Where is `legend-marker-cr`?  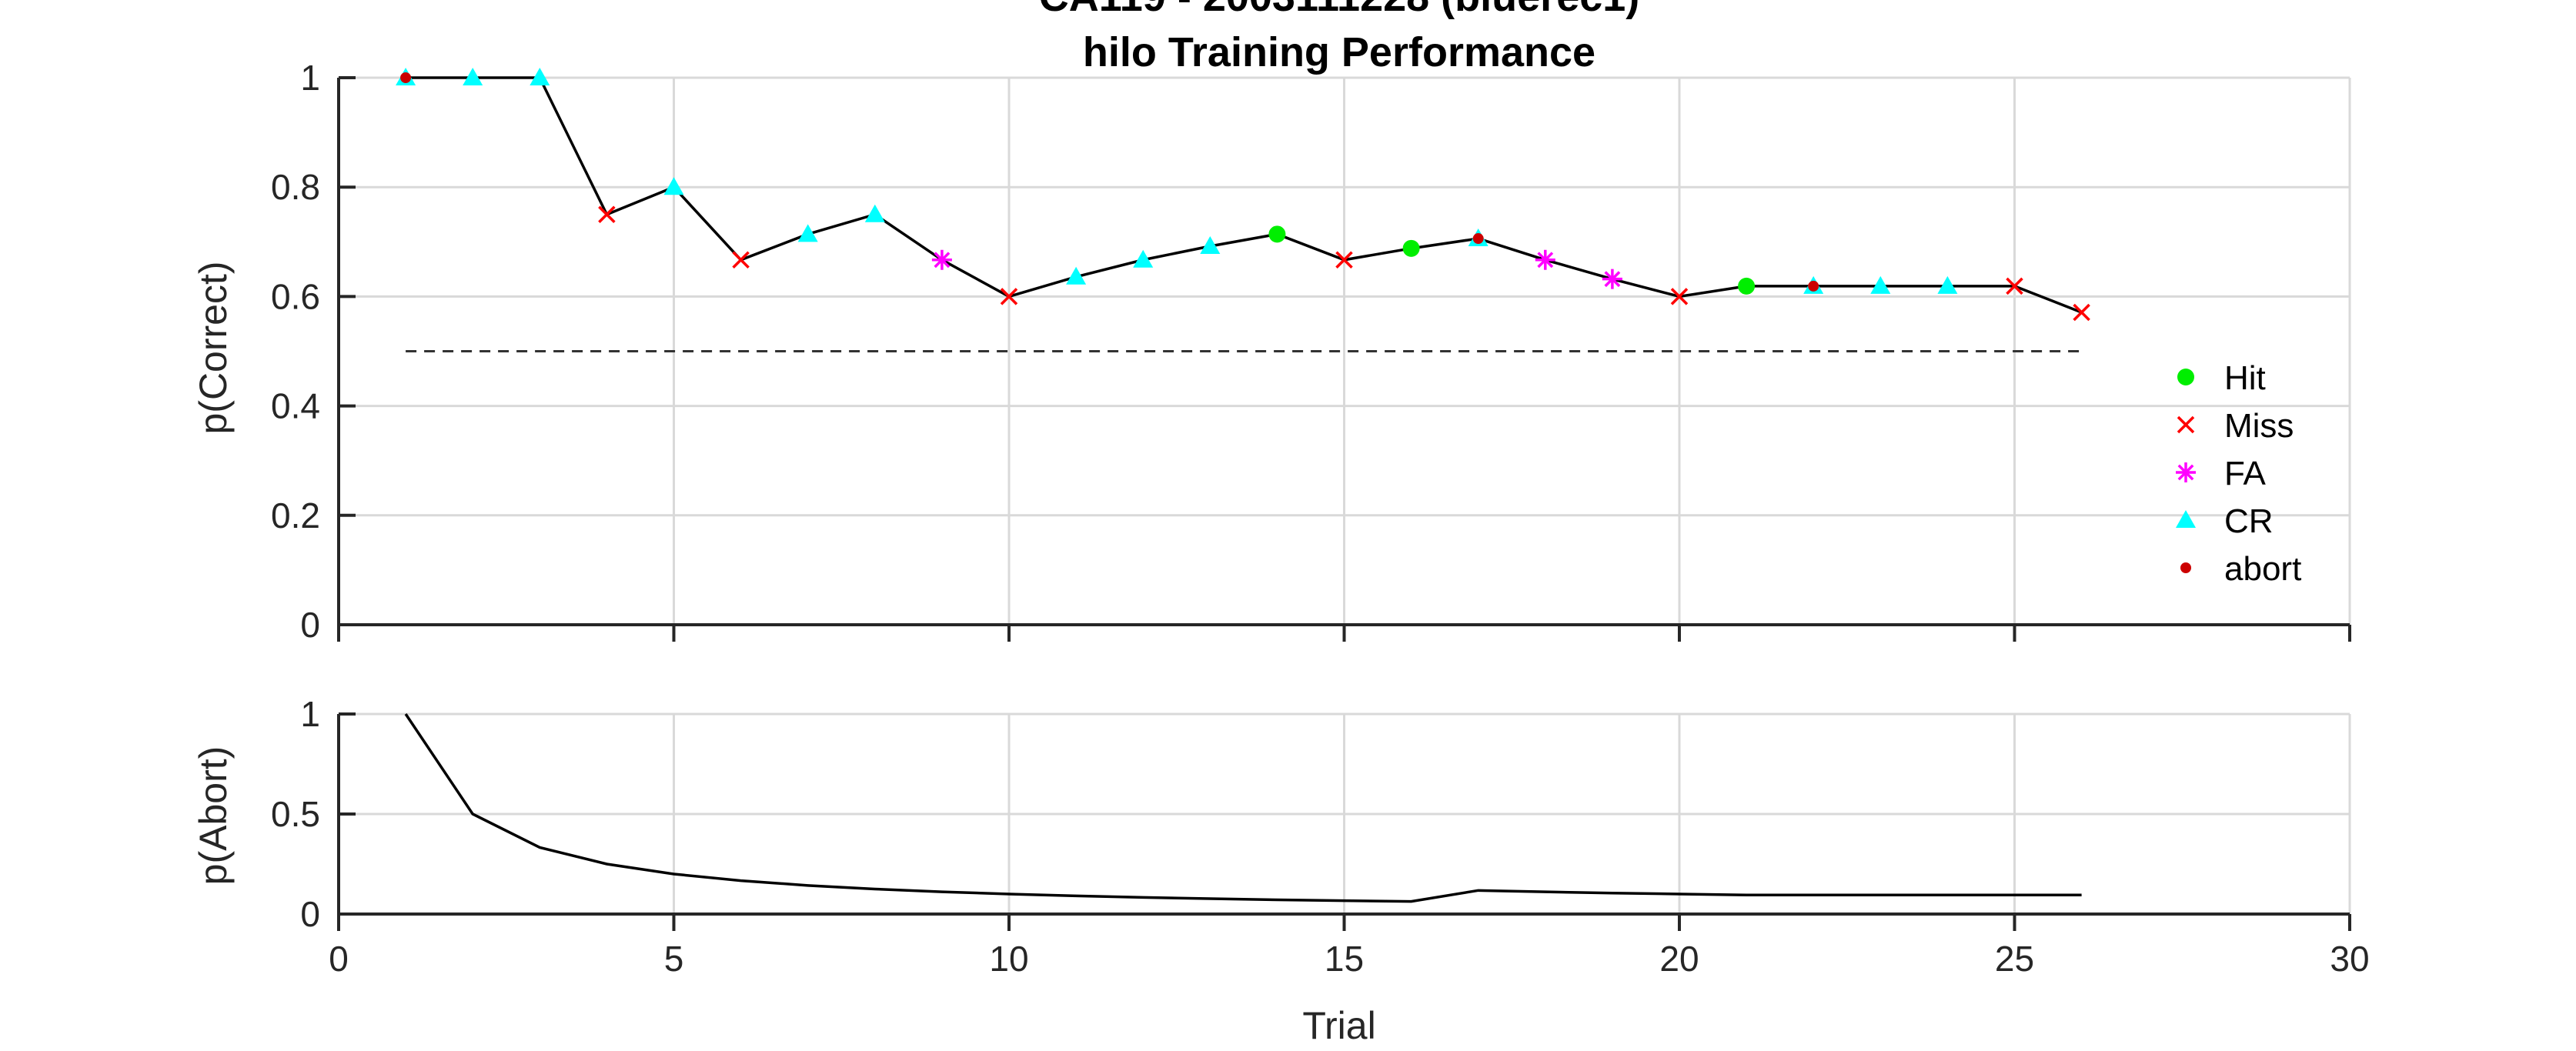
legend-marker-cr is located at coordinates (2186, 519).